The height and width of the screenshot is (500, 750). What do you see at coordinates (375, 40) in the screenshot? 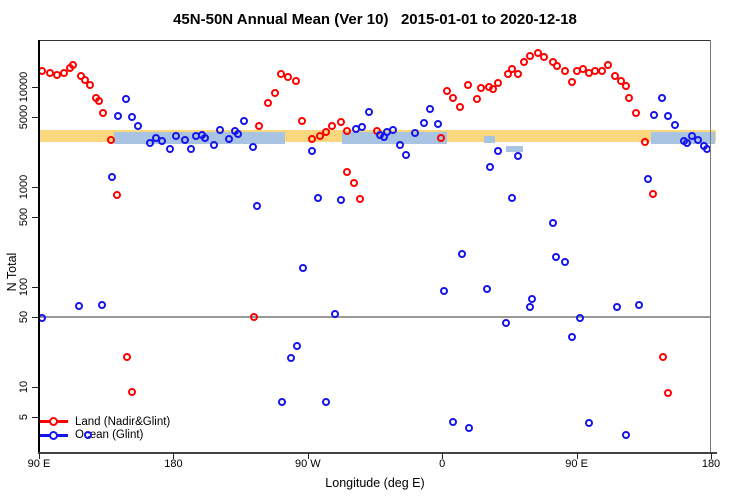
I see `plot-border-top` at bounding box center [375, 40].